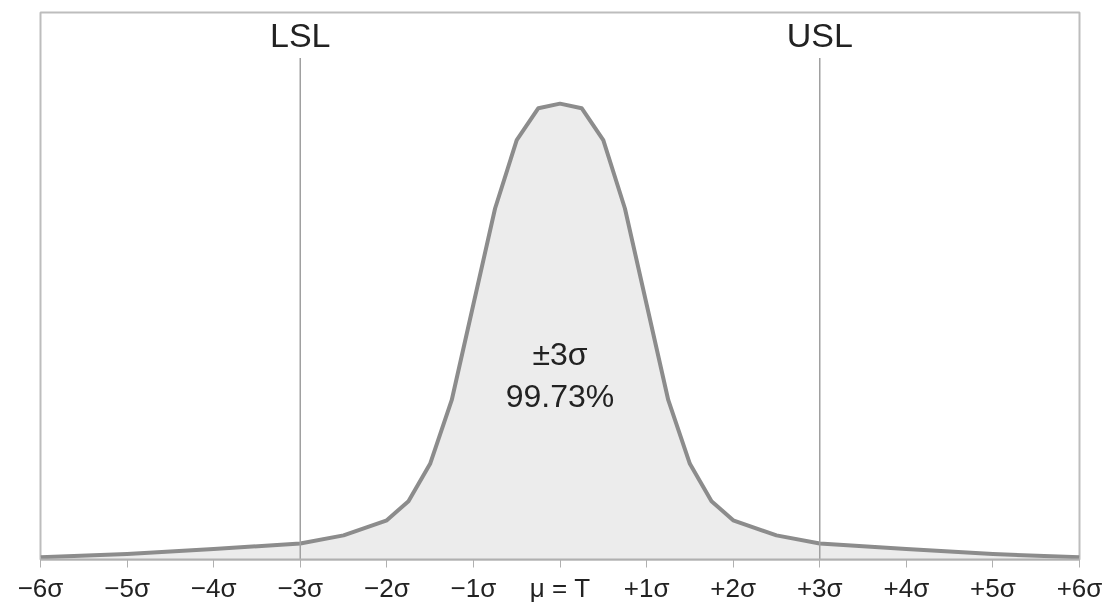 The image size is (1109, 605). I want to click on x-tick-label: −3σ, so click(300, 587).